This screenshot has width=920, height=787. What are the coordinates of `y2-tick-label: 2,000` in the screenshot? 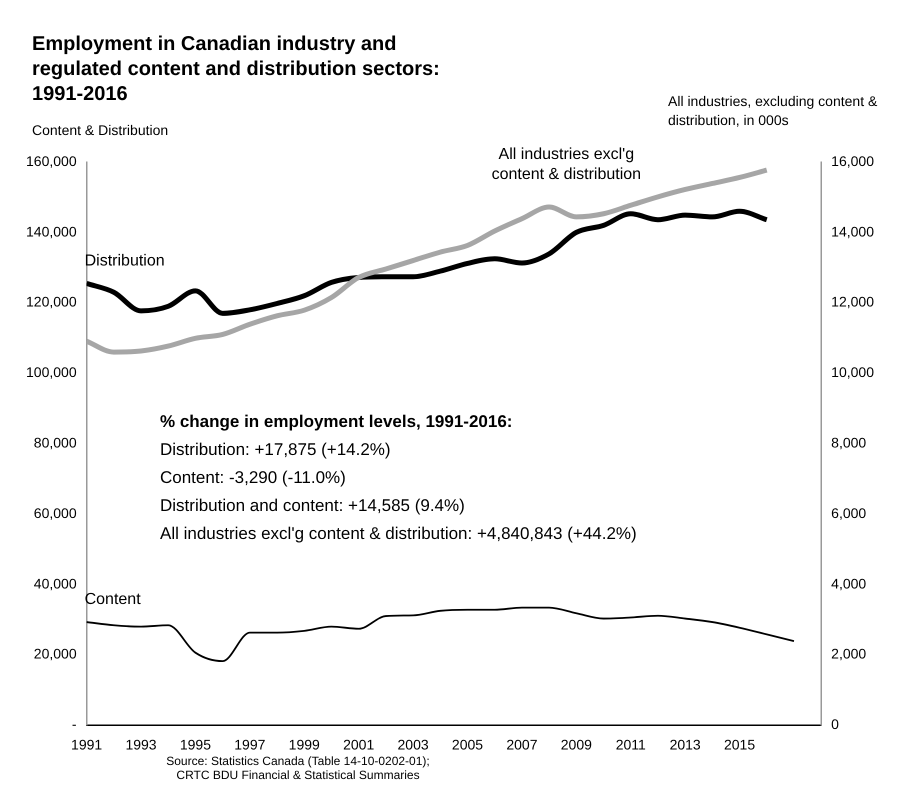 It's located at (848, 654).